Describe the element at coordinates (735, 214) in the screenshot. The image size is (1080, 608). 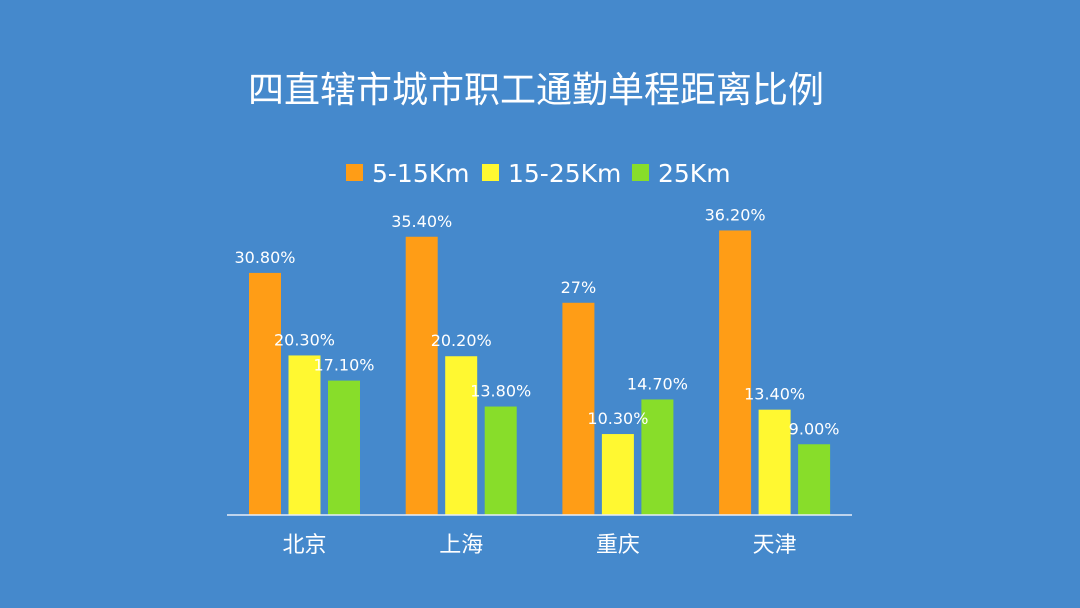
I see `data-label-3-0: 36.20%` at that location.